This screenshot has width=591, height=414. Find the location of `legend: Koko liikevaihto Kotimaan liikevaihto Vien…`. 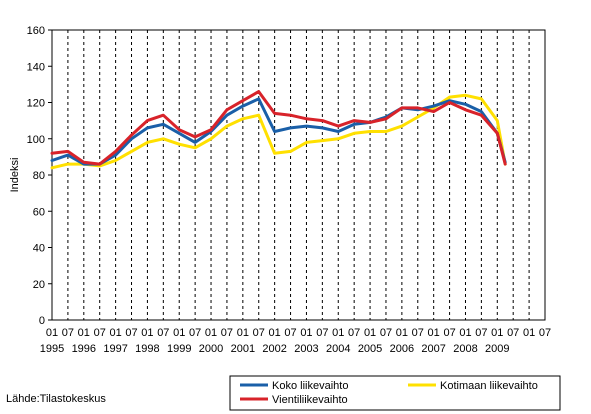

legend: Koko liikevaihto Kotimaan liikevaihto Vien… is located at coordinates (395, 393).